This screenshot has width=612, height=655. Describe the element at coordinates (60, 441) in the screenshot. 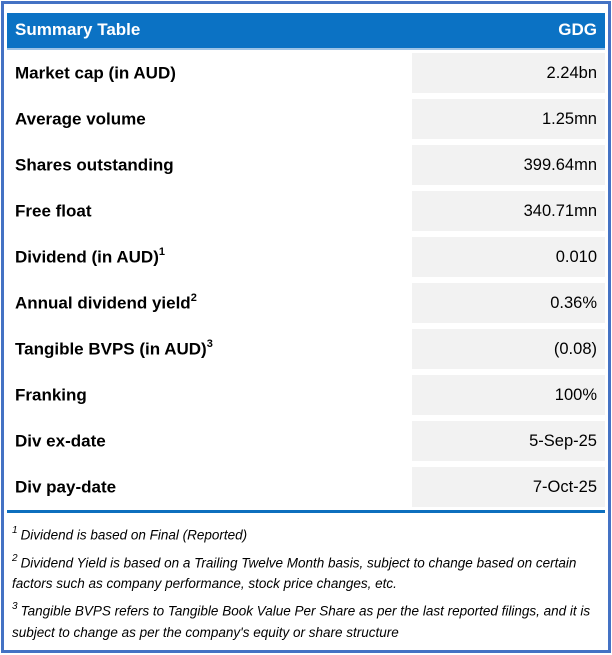

I see `row-label-text: Div ex-date` at that location.